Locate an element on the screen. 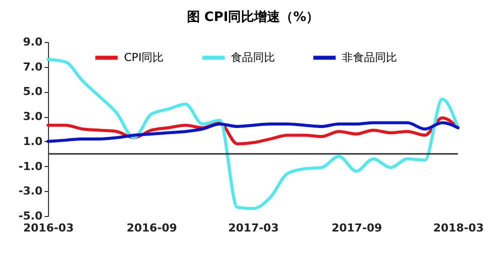  y-tick-label: -3.0 is located at coordinates (30, 191).